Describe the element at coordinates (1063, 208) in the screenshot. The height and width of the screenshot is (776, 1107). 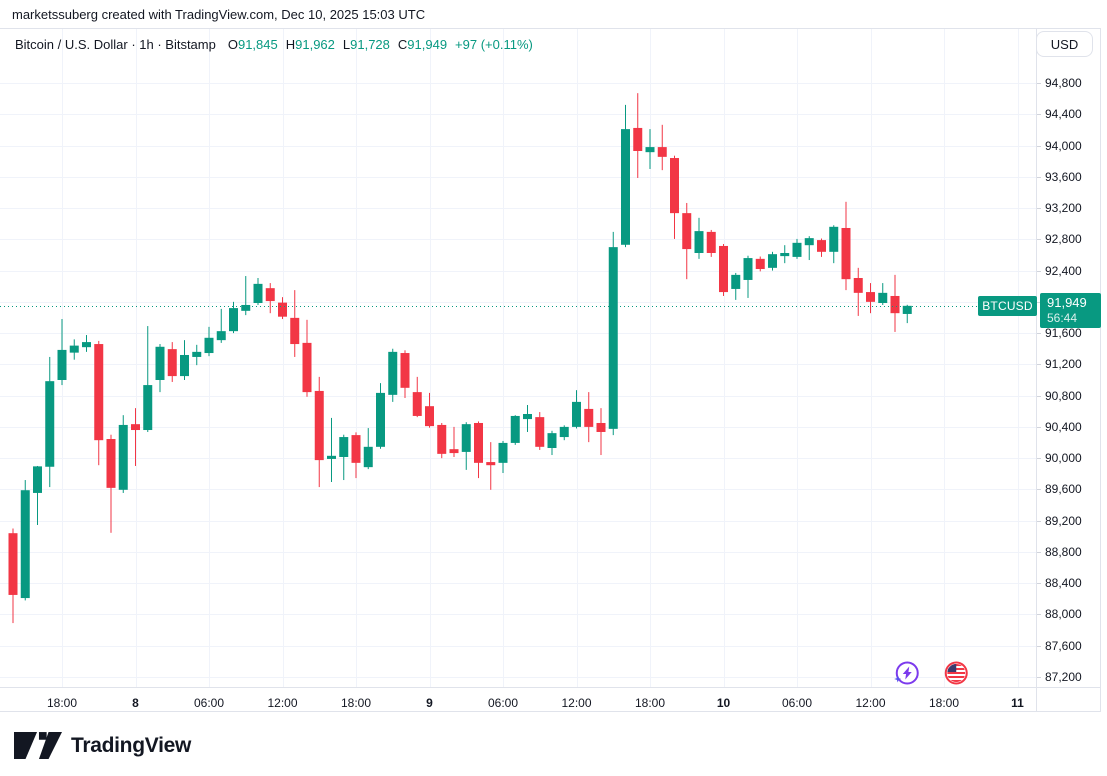
I see `price-tick-label: 93,200` at that location.